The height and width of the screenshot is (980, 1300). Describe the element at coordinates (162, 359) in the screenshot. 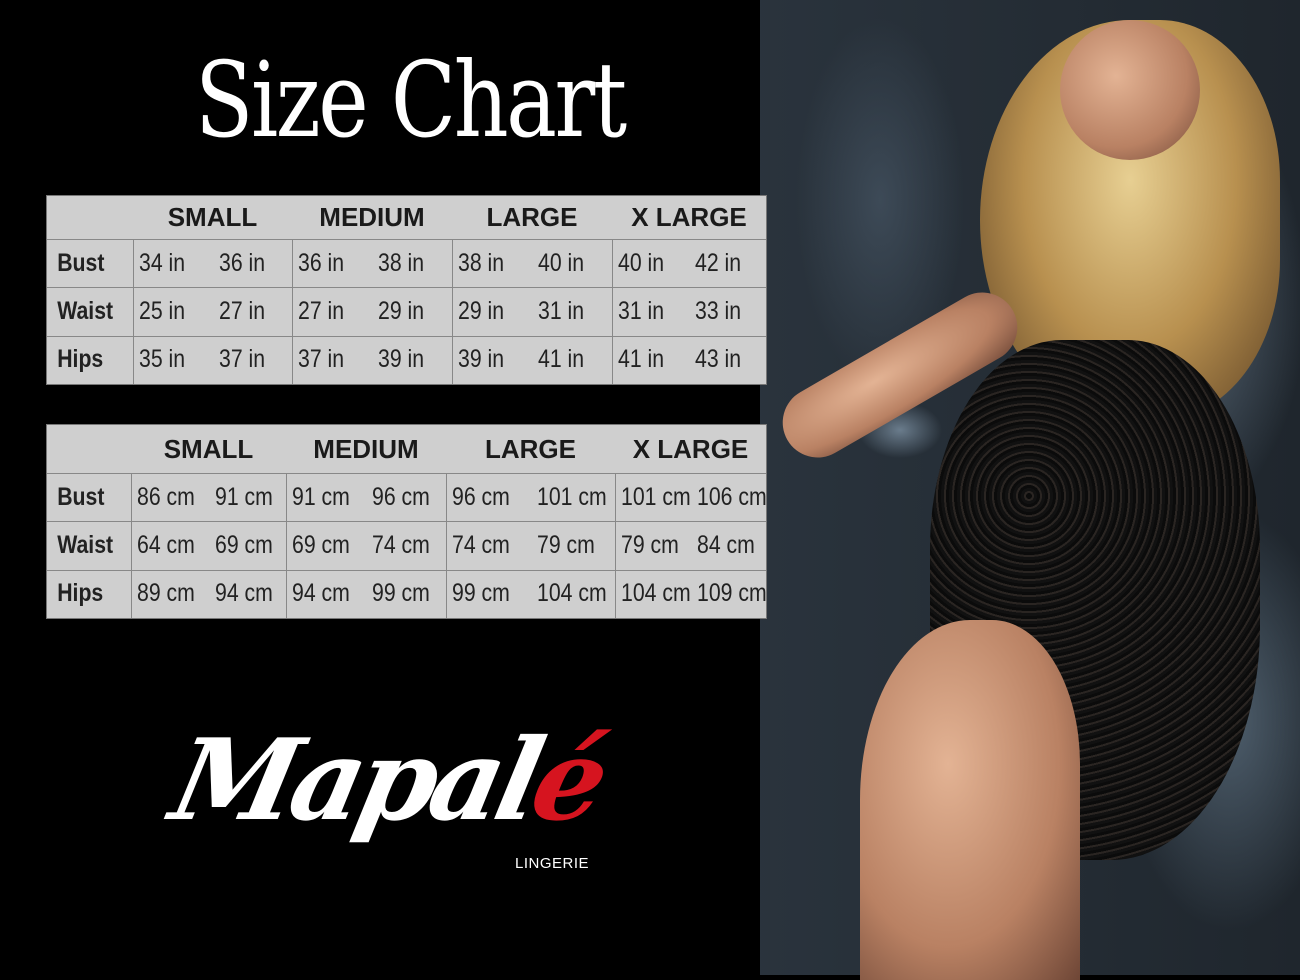

I see `measurement-value: 35 in` at that location.